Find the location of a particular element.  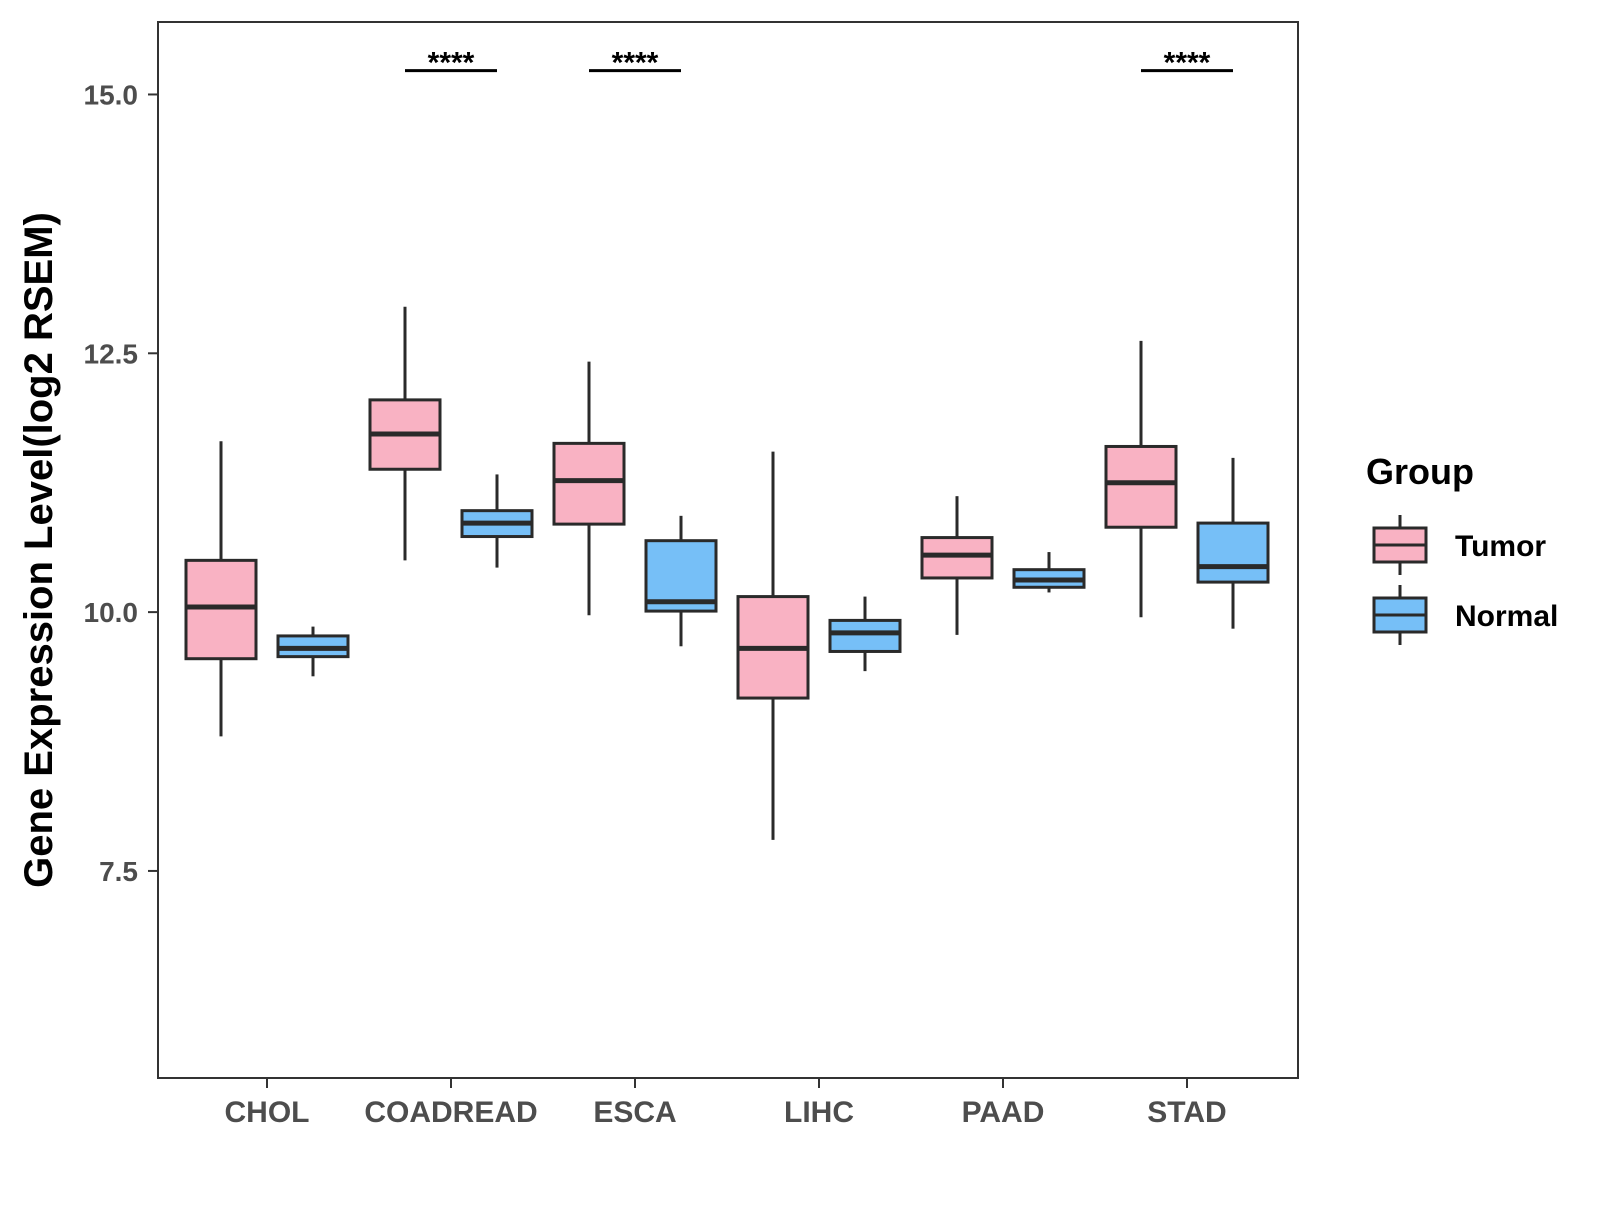

y-tick-label: 15.0 is located at coordinates (111, 94).